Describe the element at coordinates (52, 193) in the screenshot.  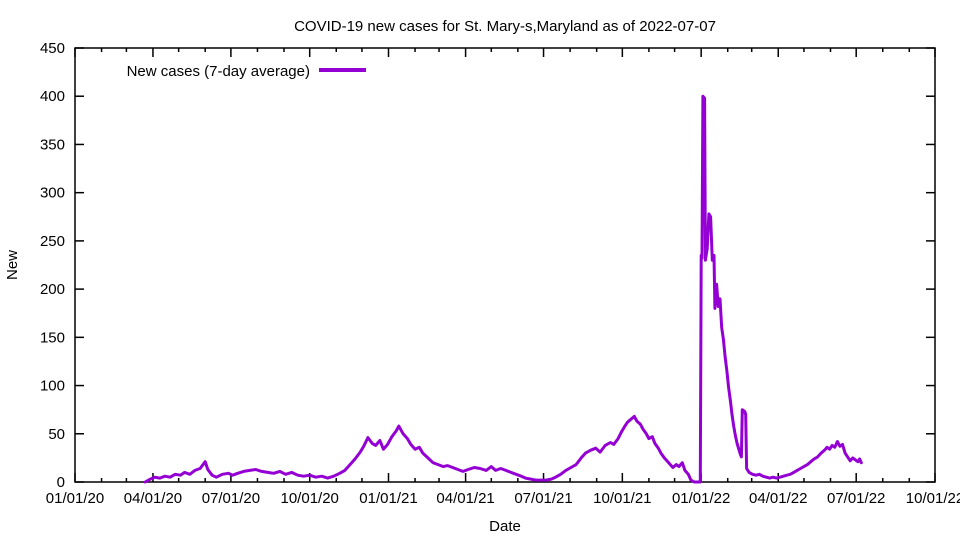
I see `y-tick-label: 300` at that location.